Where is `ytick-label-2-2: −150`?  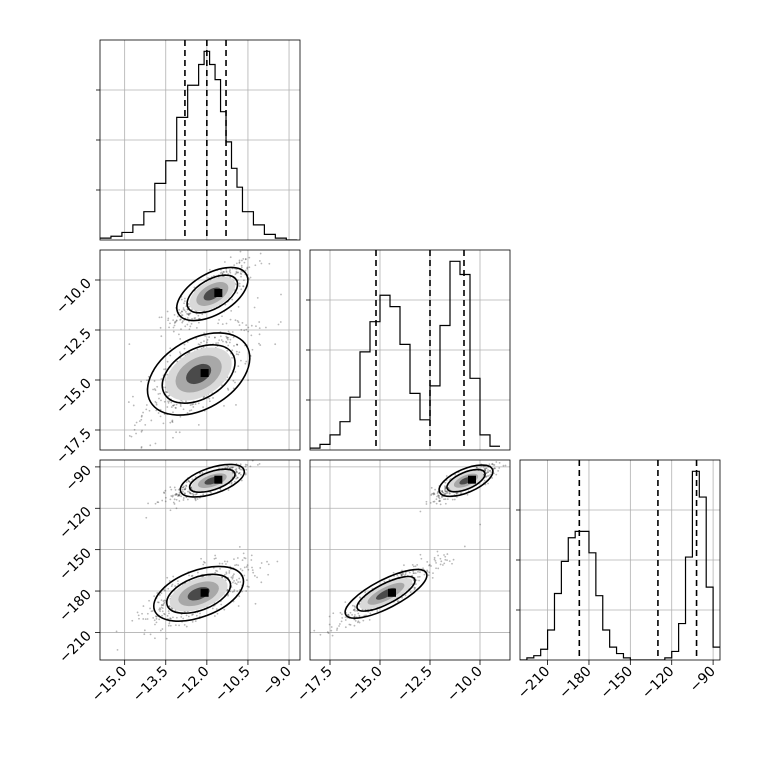
ytick-label-2-2: −150 is located at coordinates (75, 564).